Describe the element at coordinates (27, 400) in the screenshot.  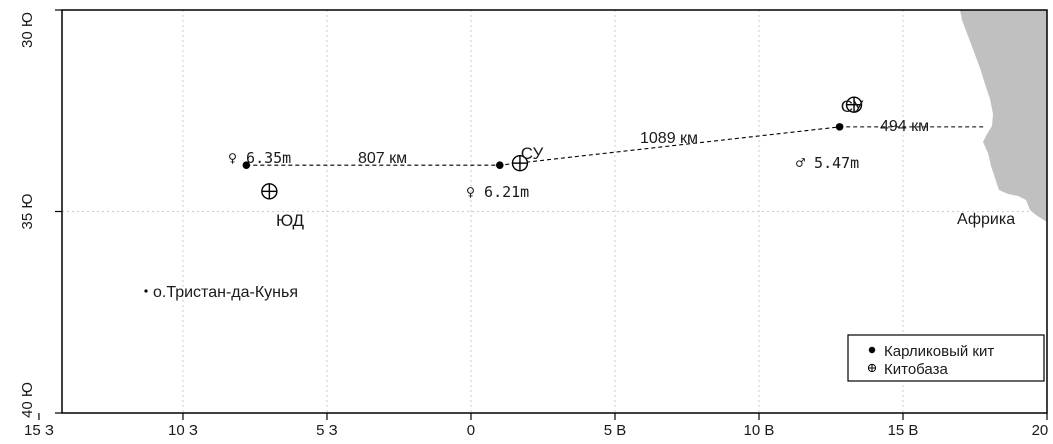
I see `y-tick-label-2: 40 Ю` at that location.